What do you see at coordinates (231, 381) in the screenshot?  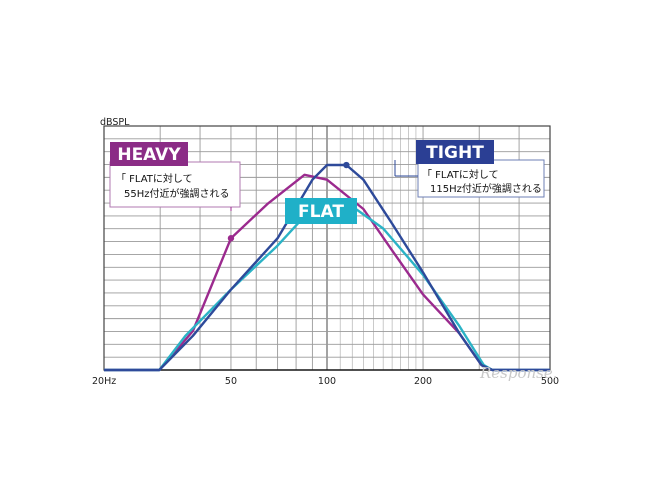 I see `x-tick-label: 50` at bounding box center [231, 381].